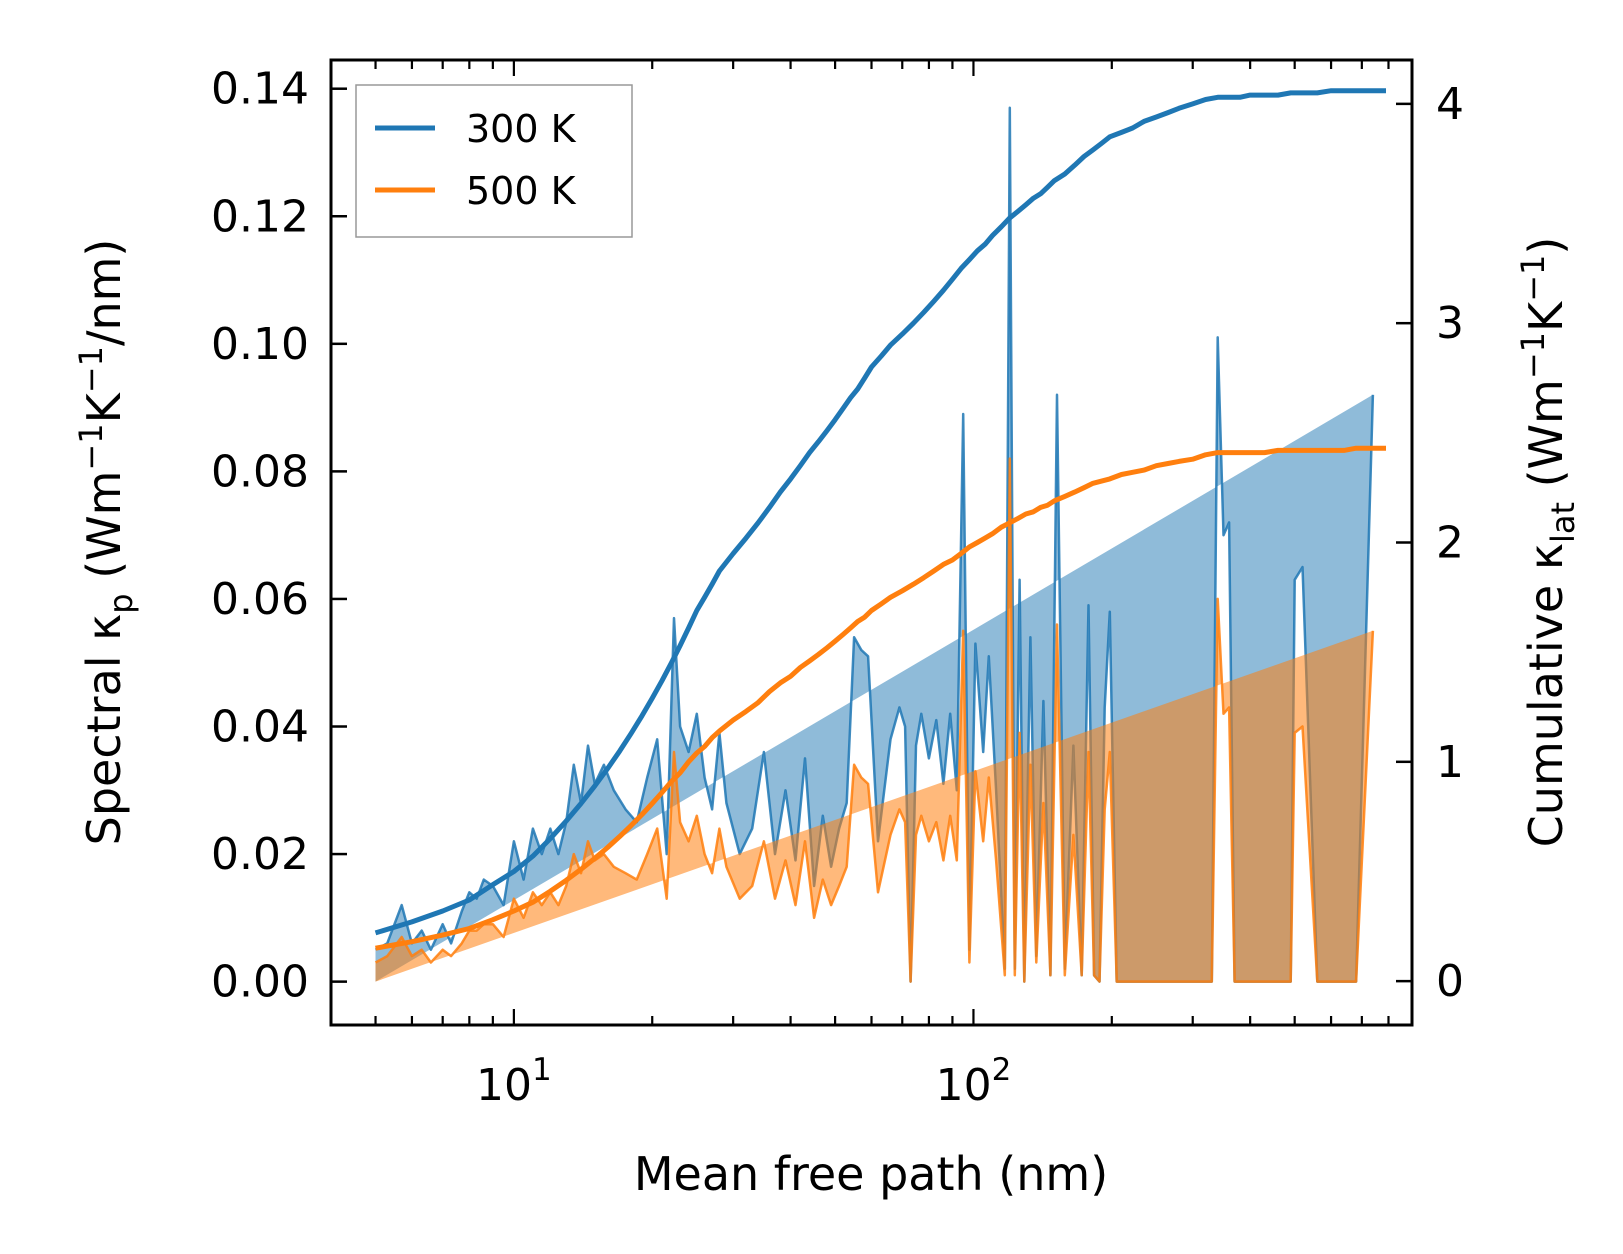 The width and height of the screenshot is (1623, 1254). What do you see at coordinates (260, 727) in the screenshot?
I see `left-y-tick-label: 0.04` at bounding box center [260, 727].